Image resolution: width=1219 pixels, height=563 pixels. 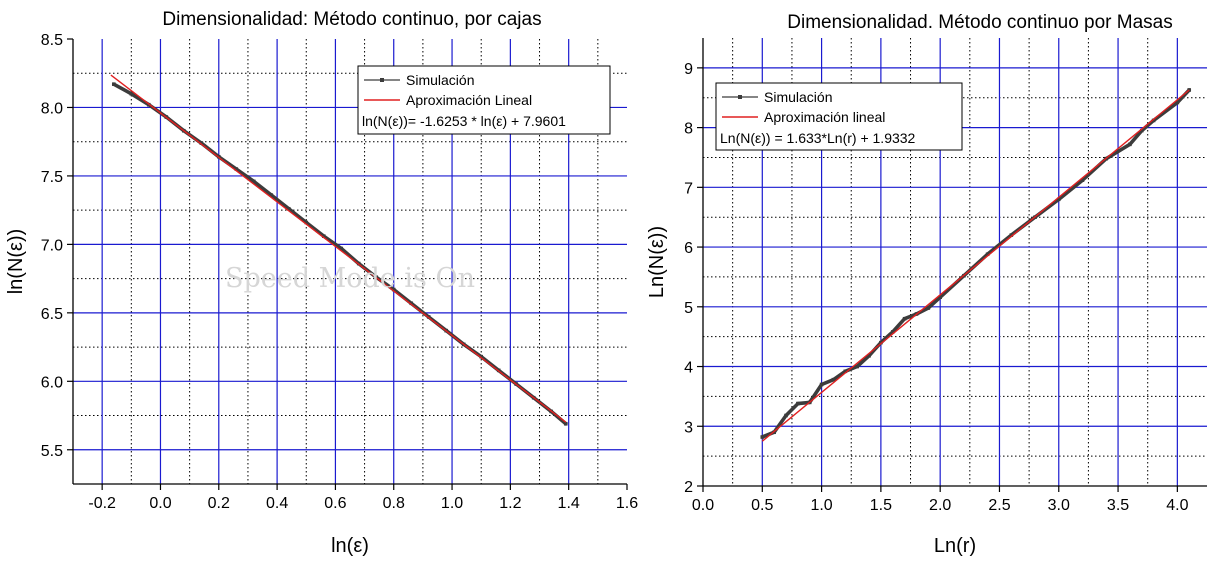 What do you see at coordinates (52, 382) in the screenshot?
I see `y-tick-label: 6.0` at bounding box center [52, 382].